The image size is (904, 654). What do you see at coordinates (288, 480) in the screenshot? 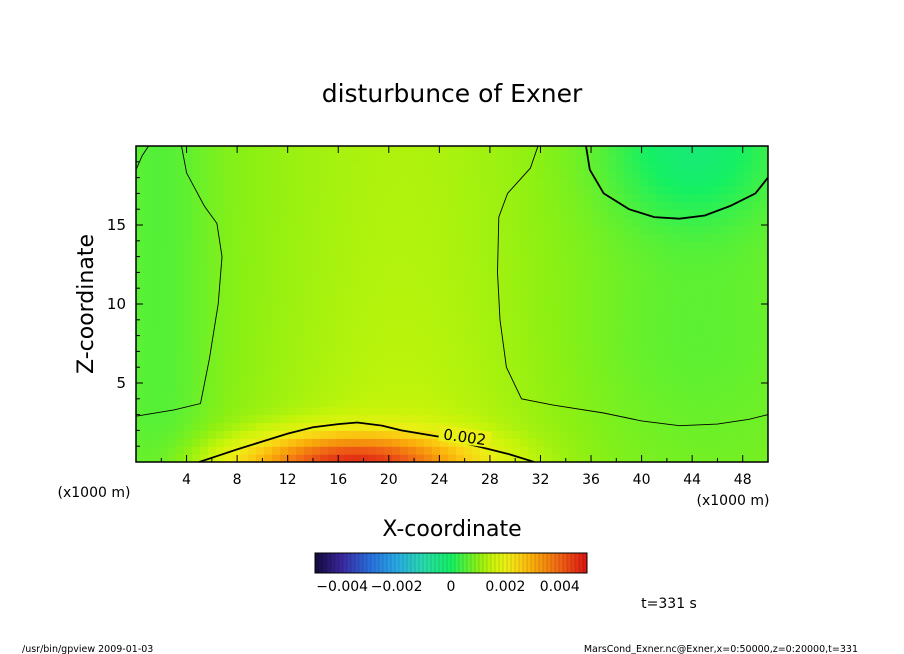
I see `x-tick-label: 12` at bounding box center [288, 480].